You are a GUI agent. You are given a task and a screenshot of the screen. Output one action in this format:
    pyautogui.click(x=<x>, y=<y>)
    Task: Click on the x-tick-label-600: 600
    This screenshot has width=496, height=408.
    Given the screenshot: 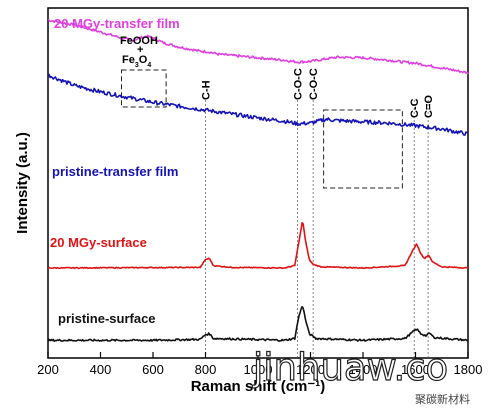 What is the action you would take?
    pyautogui.click(x=153, y=369)
    